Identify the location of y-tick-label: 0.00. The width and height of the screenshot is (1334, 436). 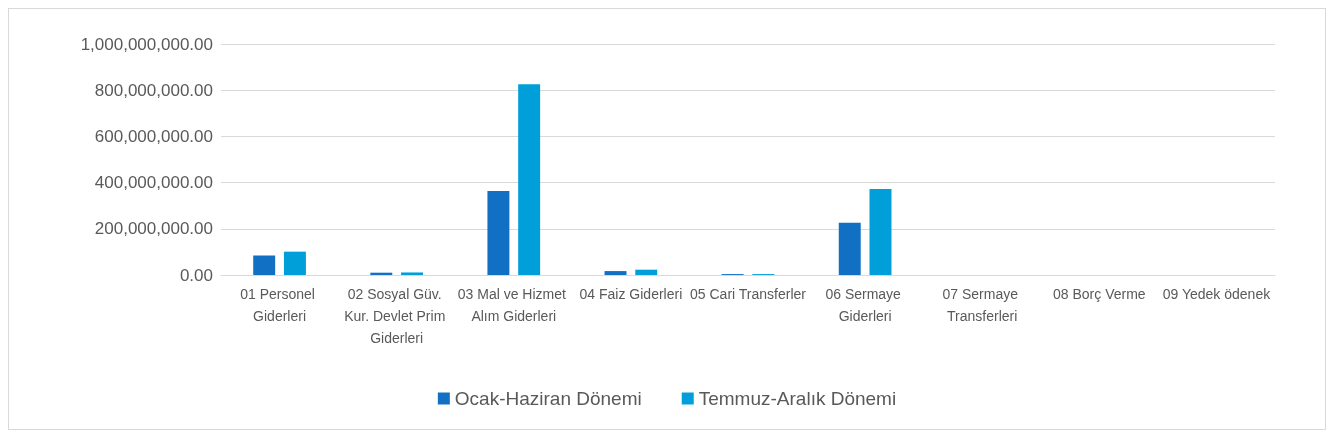
(196, 275).